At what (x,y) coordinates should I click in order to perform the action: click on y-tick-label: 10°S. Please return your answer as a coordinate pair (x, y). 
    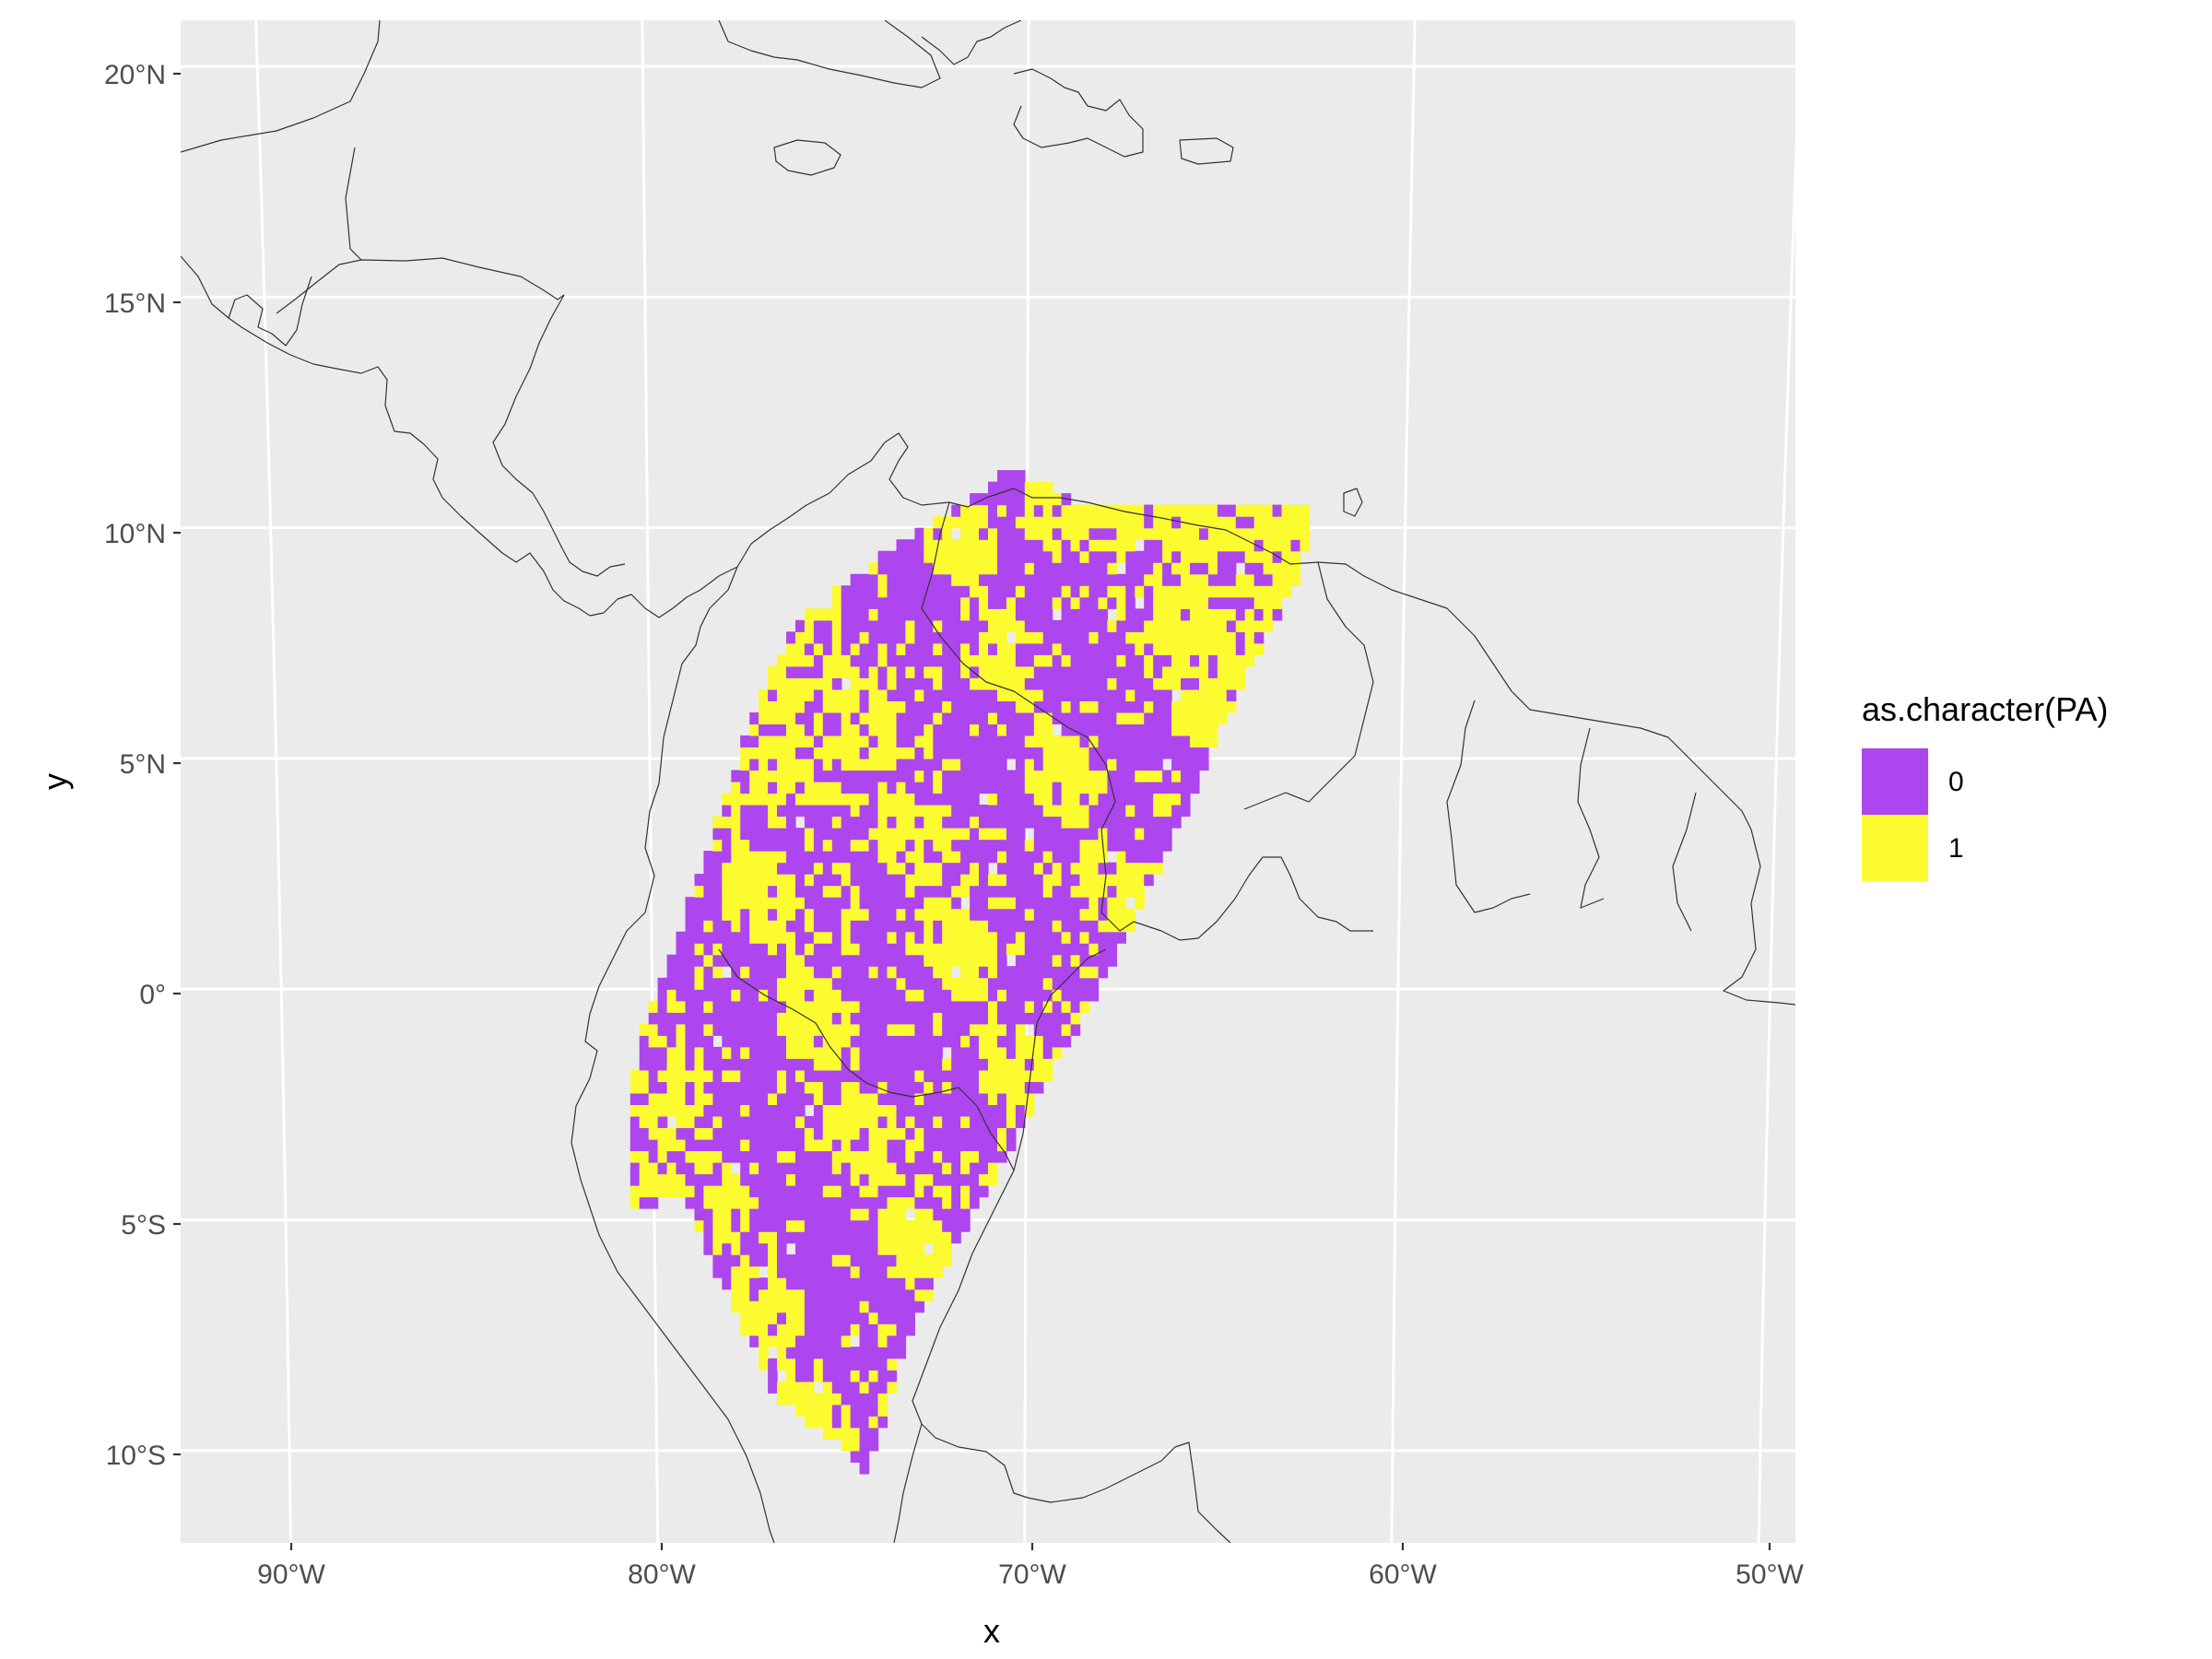
    Looking at the image, I should click on (136, 1456).